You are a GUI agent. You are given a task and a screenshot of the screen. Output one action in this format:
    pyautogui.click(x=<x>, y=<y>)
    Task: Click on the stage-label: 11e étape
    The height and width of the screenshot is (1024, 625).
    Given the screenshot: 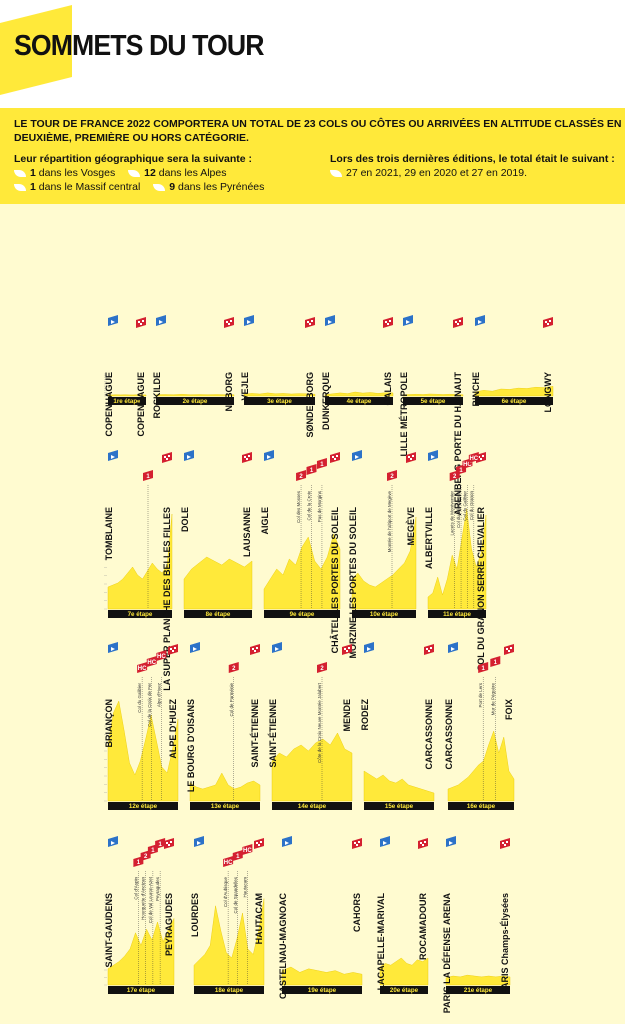 What is the action you would take?
    pyautogui.click(x=457, y=614)
    